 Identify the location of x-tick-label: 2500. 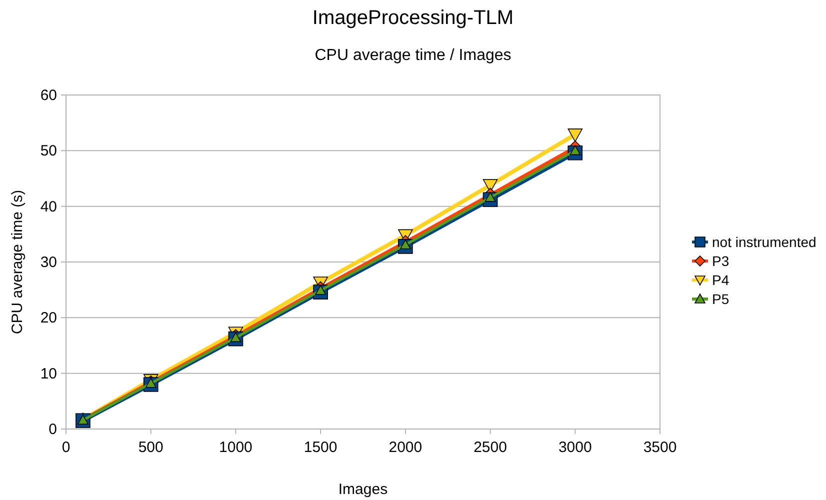
(490, 447).